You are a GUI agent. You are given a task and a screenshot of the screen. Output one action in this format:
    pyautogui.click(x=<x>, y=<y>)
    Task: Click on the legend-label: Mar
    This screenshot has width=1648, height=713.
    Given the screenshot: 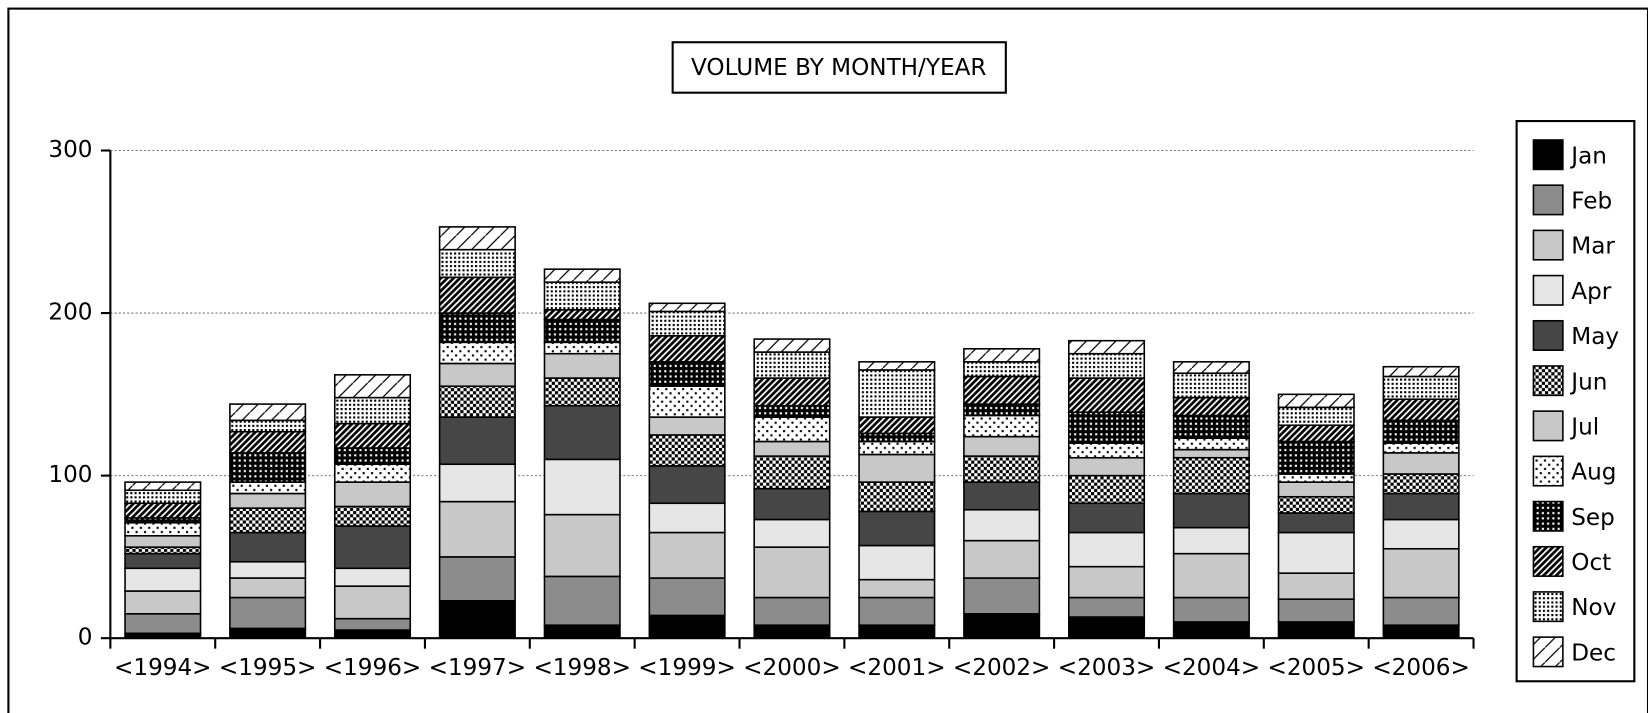 What is the action you would take?
    pyautogui.click(x=1593, y=247)
    